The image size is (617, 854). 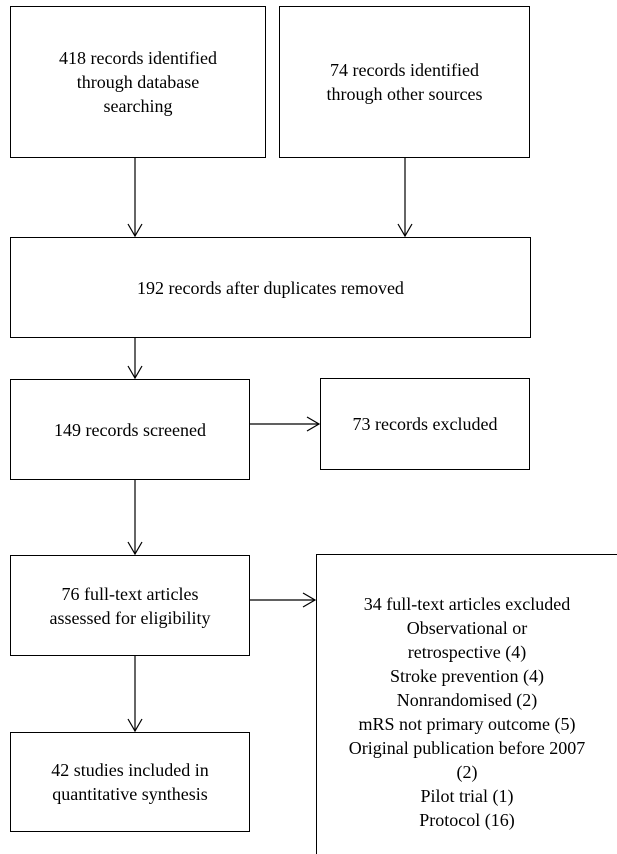 I want to click on duplicates-removed-text: 192 records after duplicates removed, so click(x=270, y=288).